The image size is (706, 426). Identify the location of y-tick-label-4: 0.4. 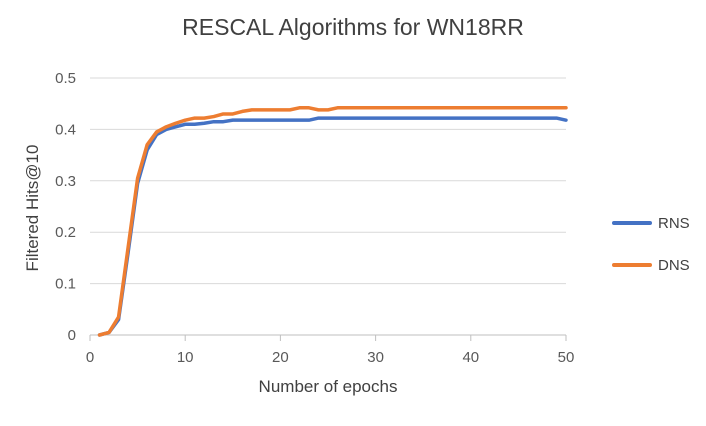
(65, 129).